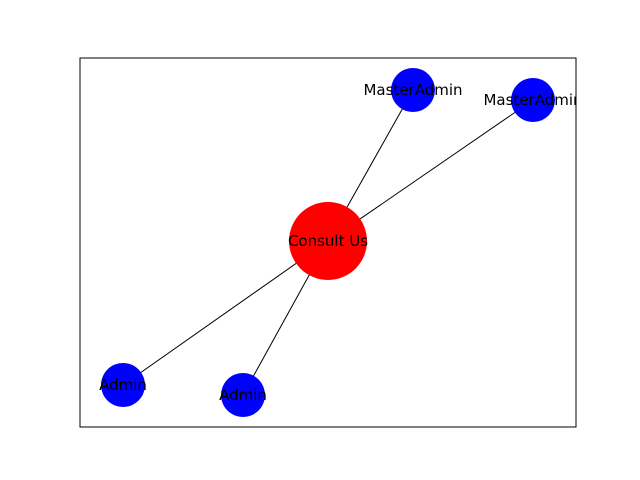 This screenshot has height=480, width=640. I want to click on node-label-masteradmin-2: MasterAdmin, so click(532, 100).